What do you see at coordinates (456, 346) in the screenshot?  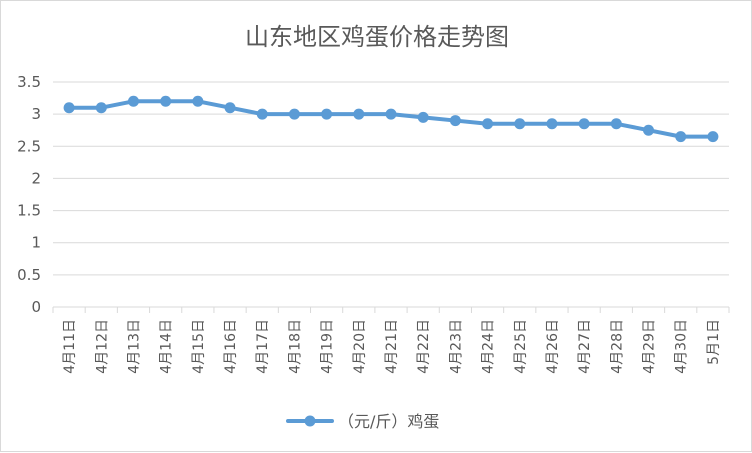 I see `x-tick-label: 4月23日` at bounding box center [456, 346].